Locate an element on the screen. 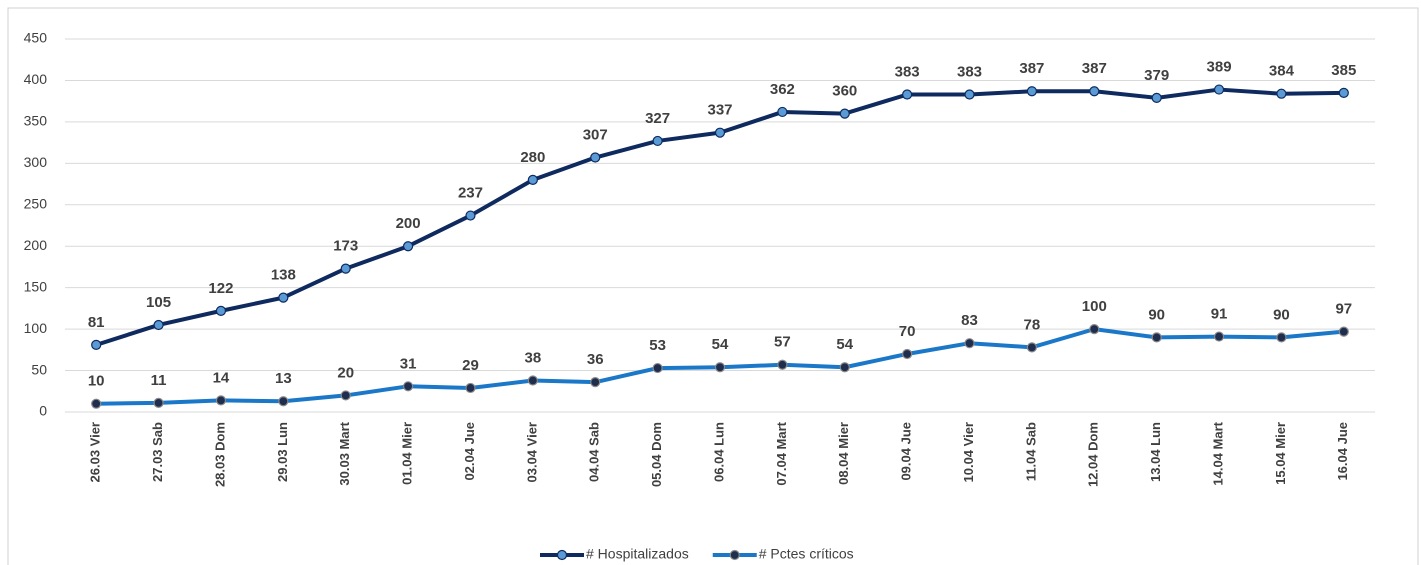  data-label: 280 is located at coordinates (532, 157).